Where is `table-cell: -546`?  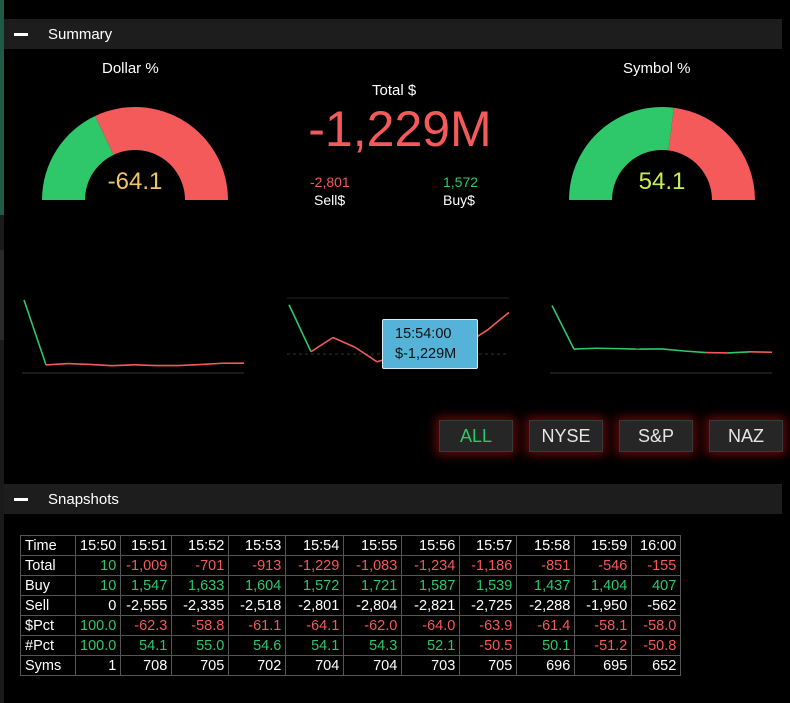 table-cell: -546 is located at coordinates (603, 565).